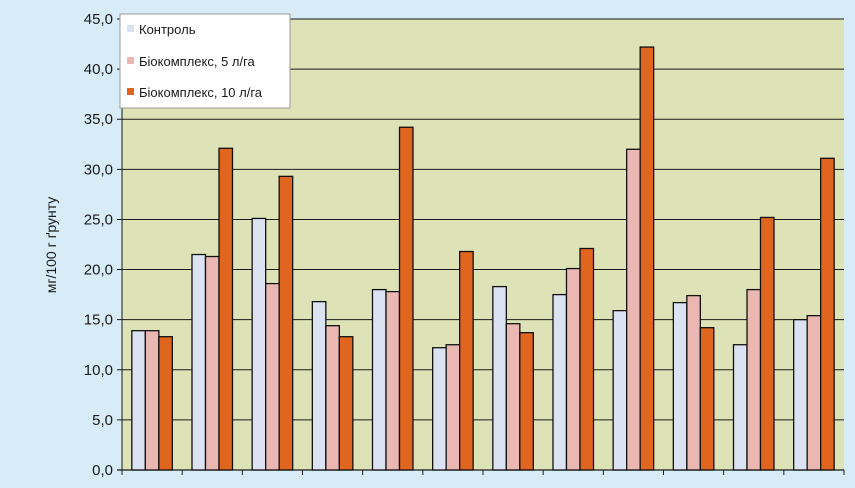 Image resolution: width=855 pixels, height=488 pixels. Describe the element at coordinates (98, 119) in the screenshot. I see `y-tick-label: 35,0` at that location.